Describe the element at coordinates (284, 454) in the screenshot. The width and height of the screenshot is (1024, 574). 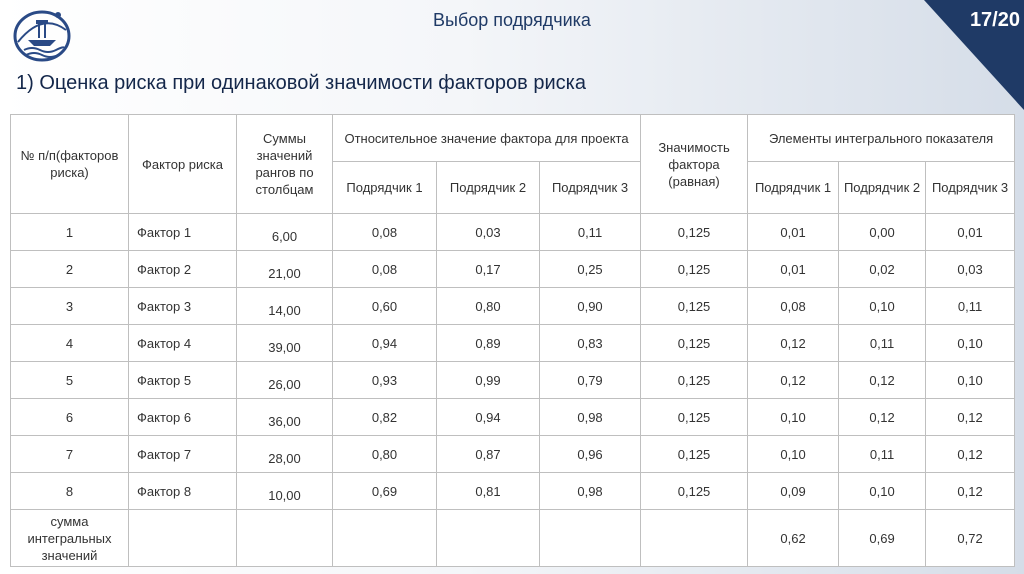
I see `cell-sum: 28,00` at that location.